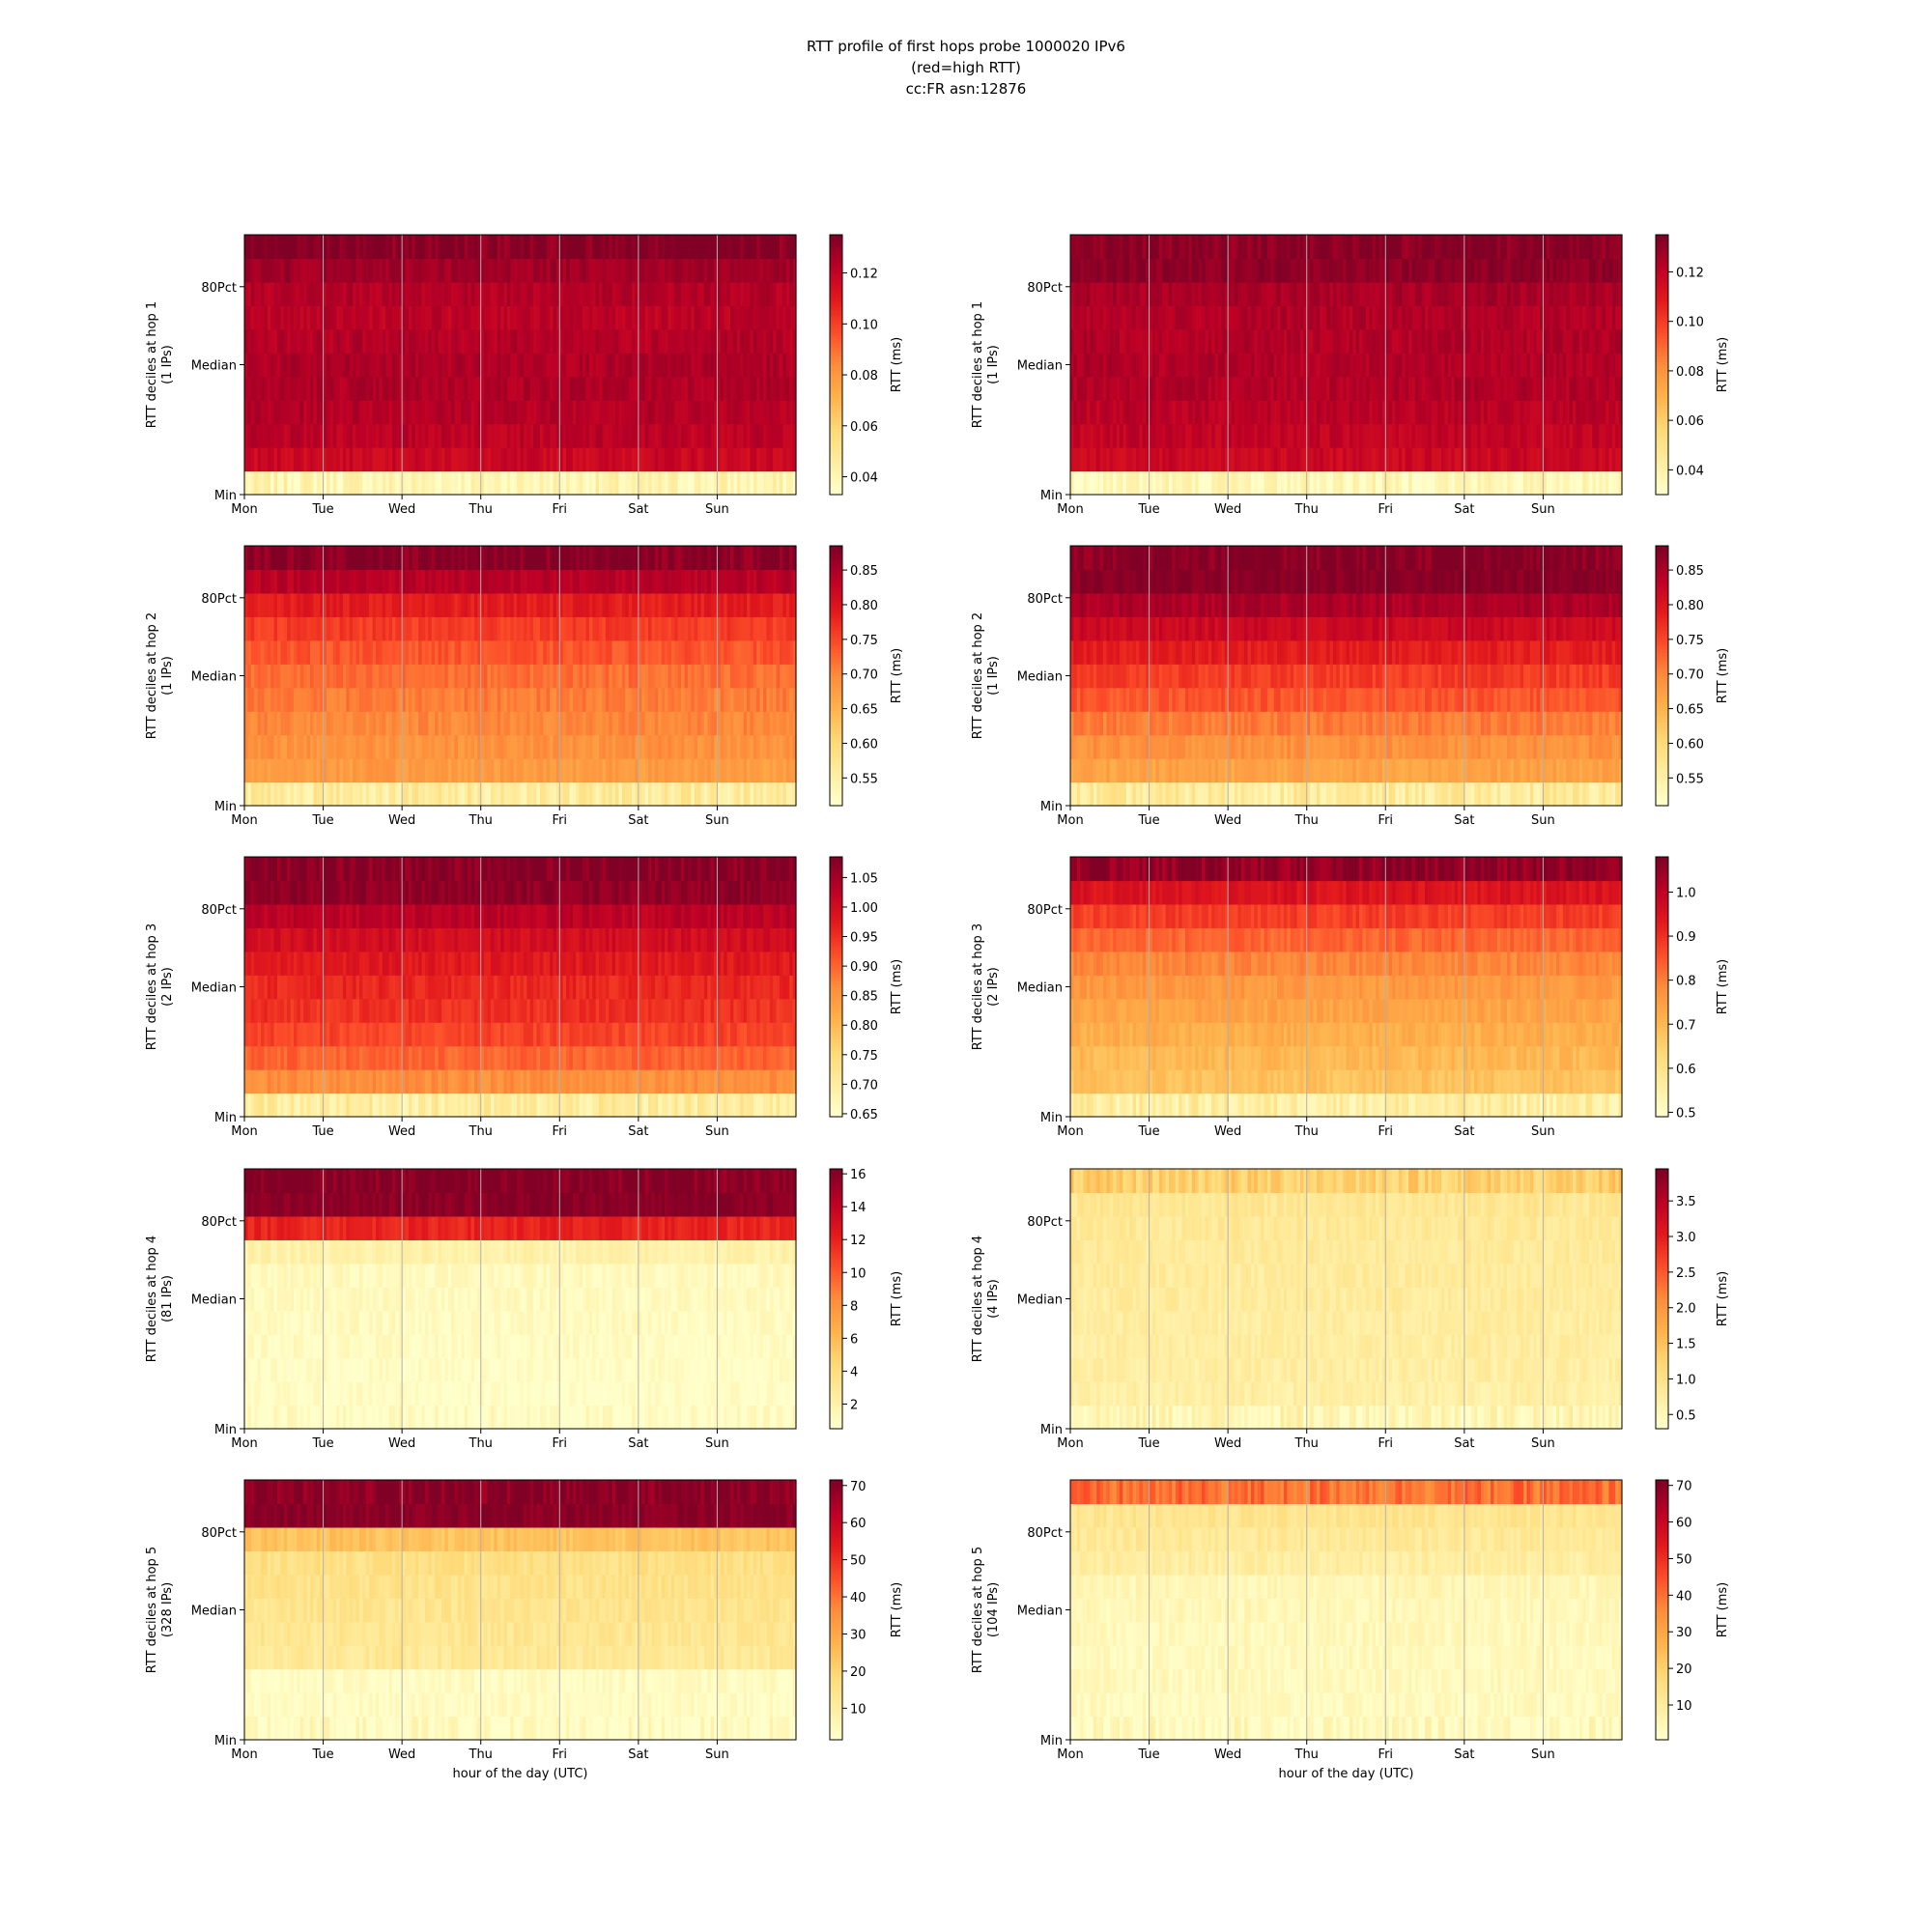 Image resolution: width=1932 pixels, height=1932 pixels. Describe the element at coordinates (864, 427) in the screenshot. I see `colorbar-tick-label: 0.06` at that location.